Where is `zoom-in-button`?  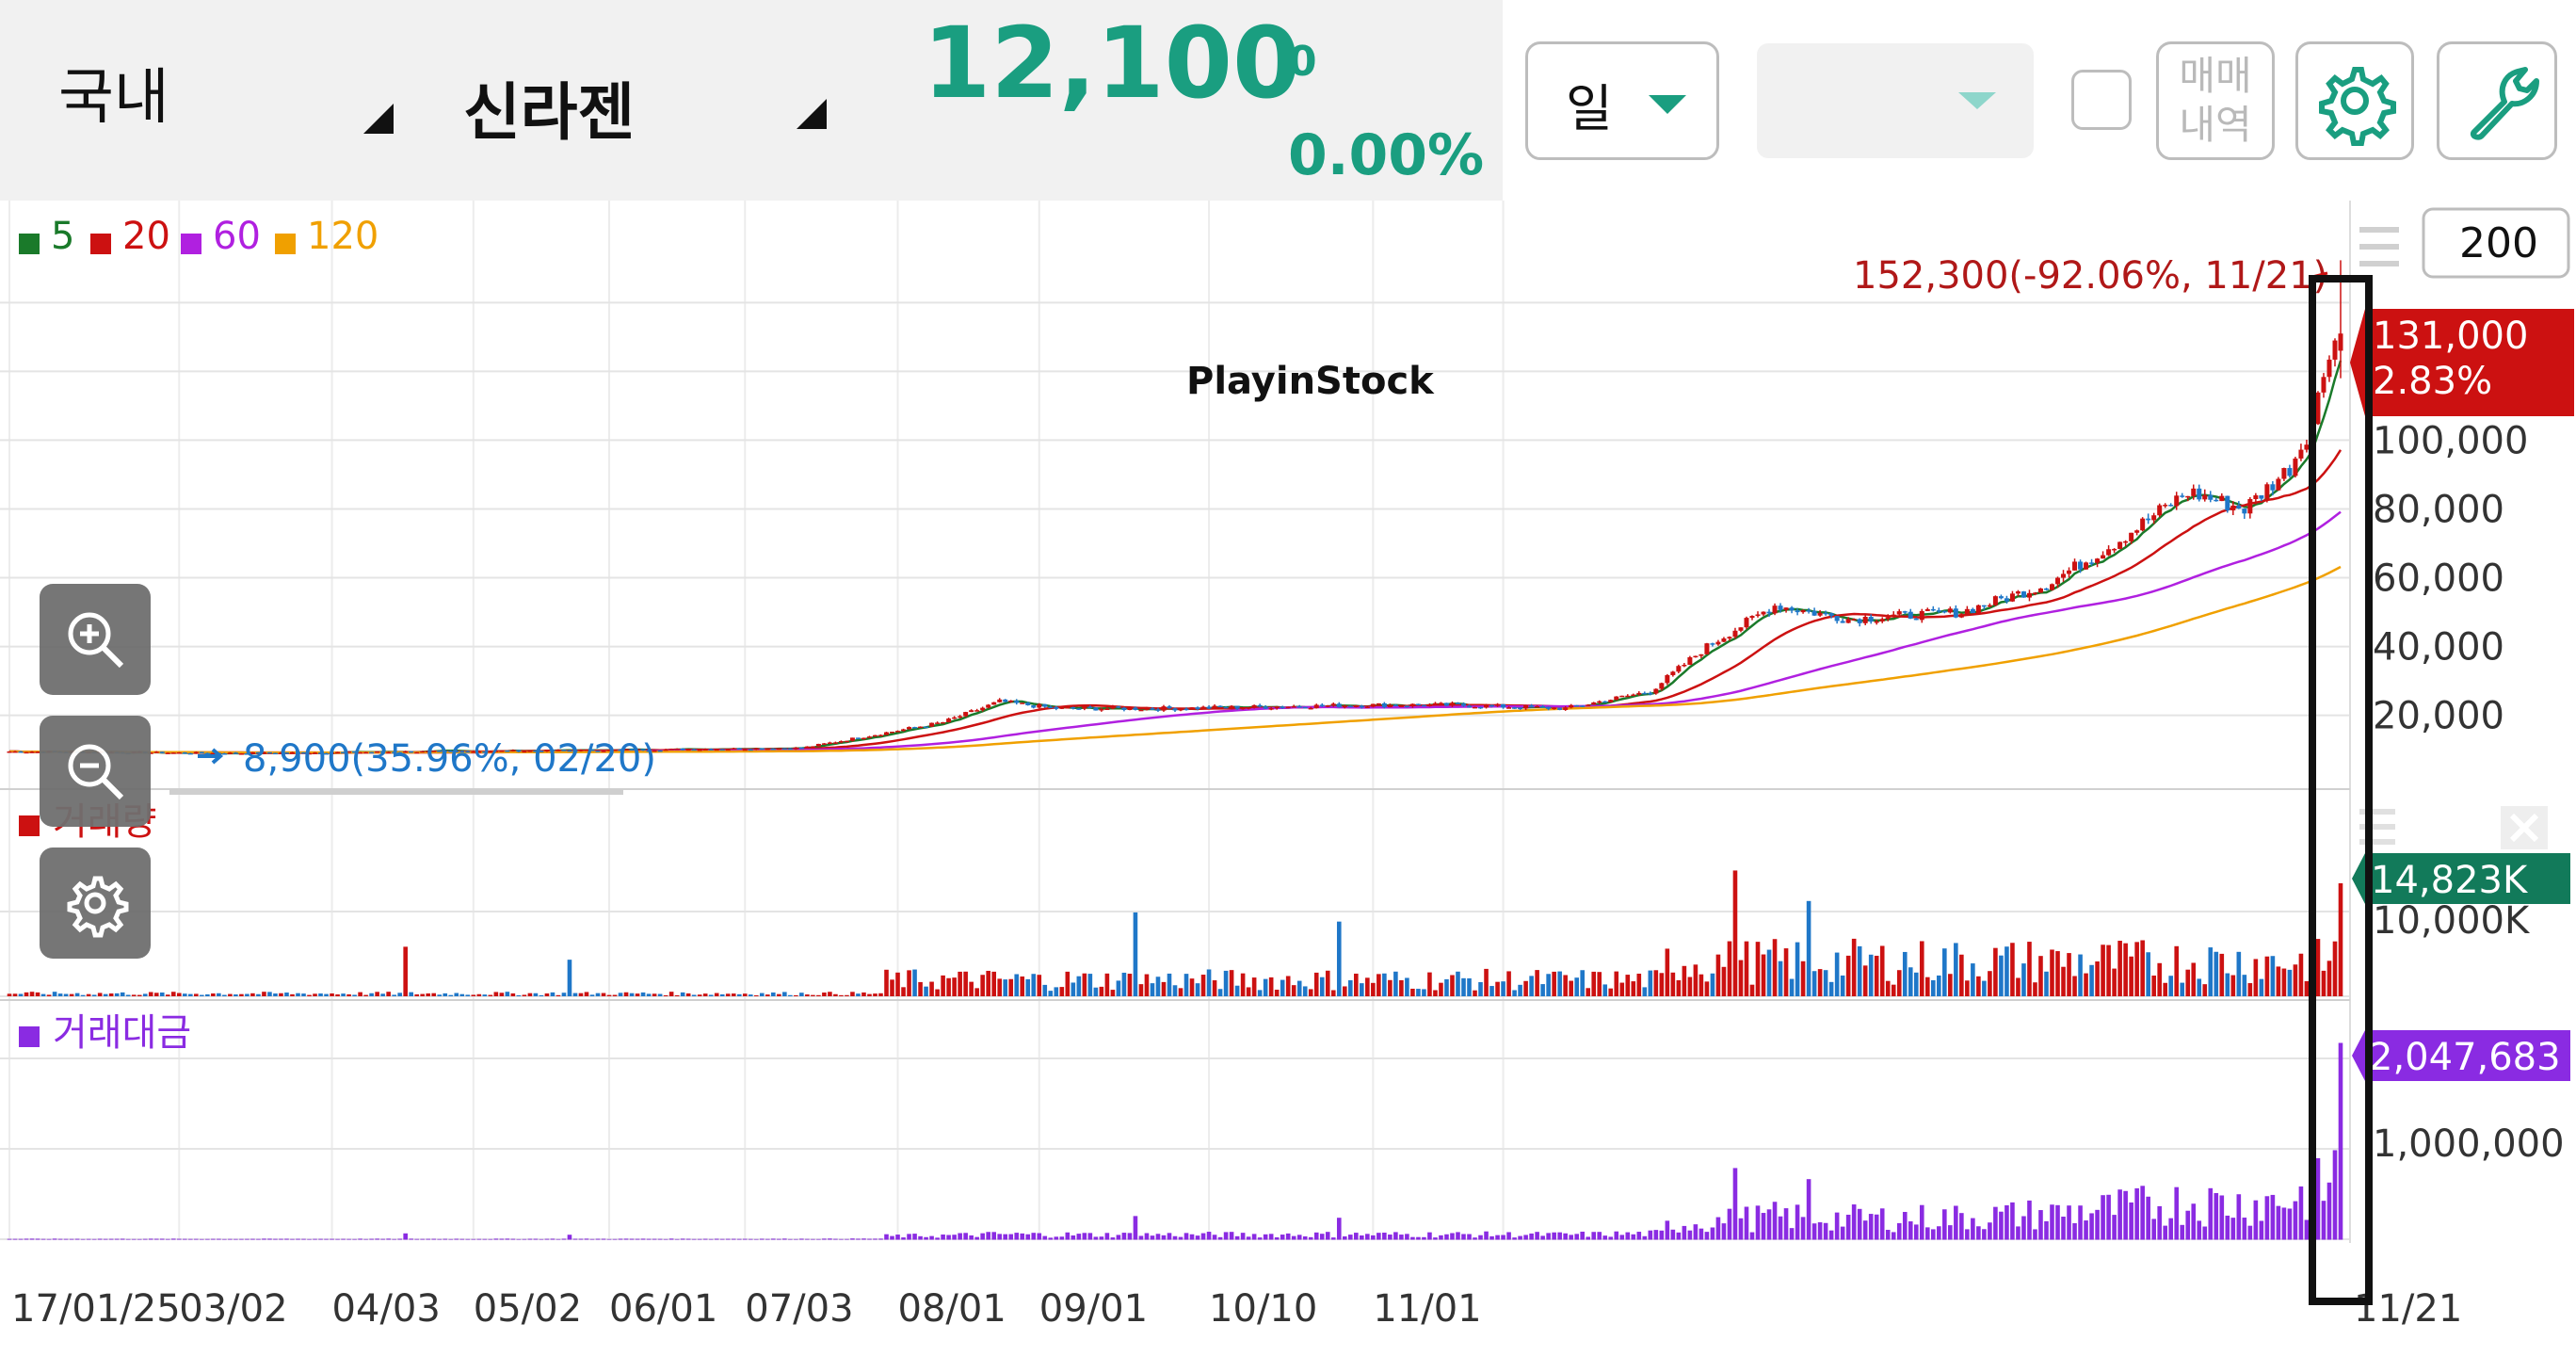 zoom-in-button is located at coordinates (95, 639).